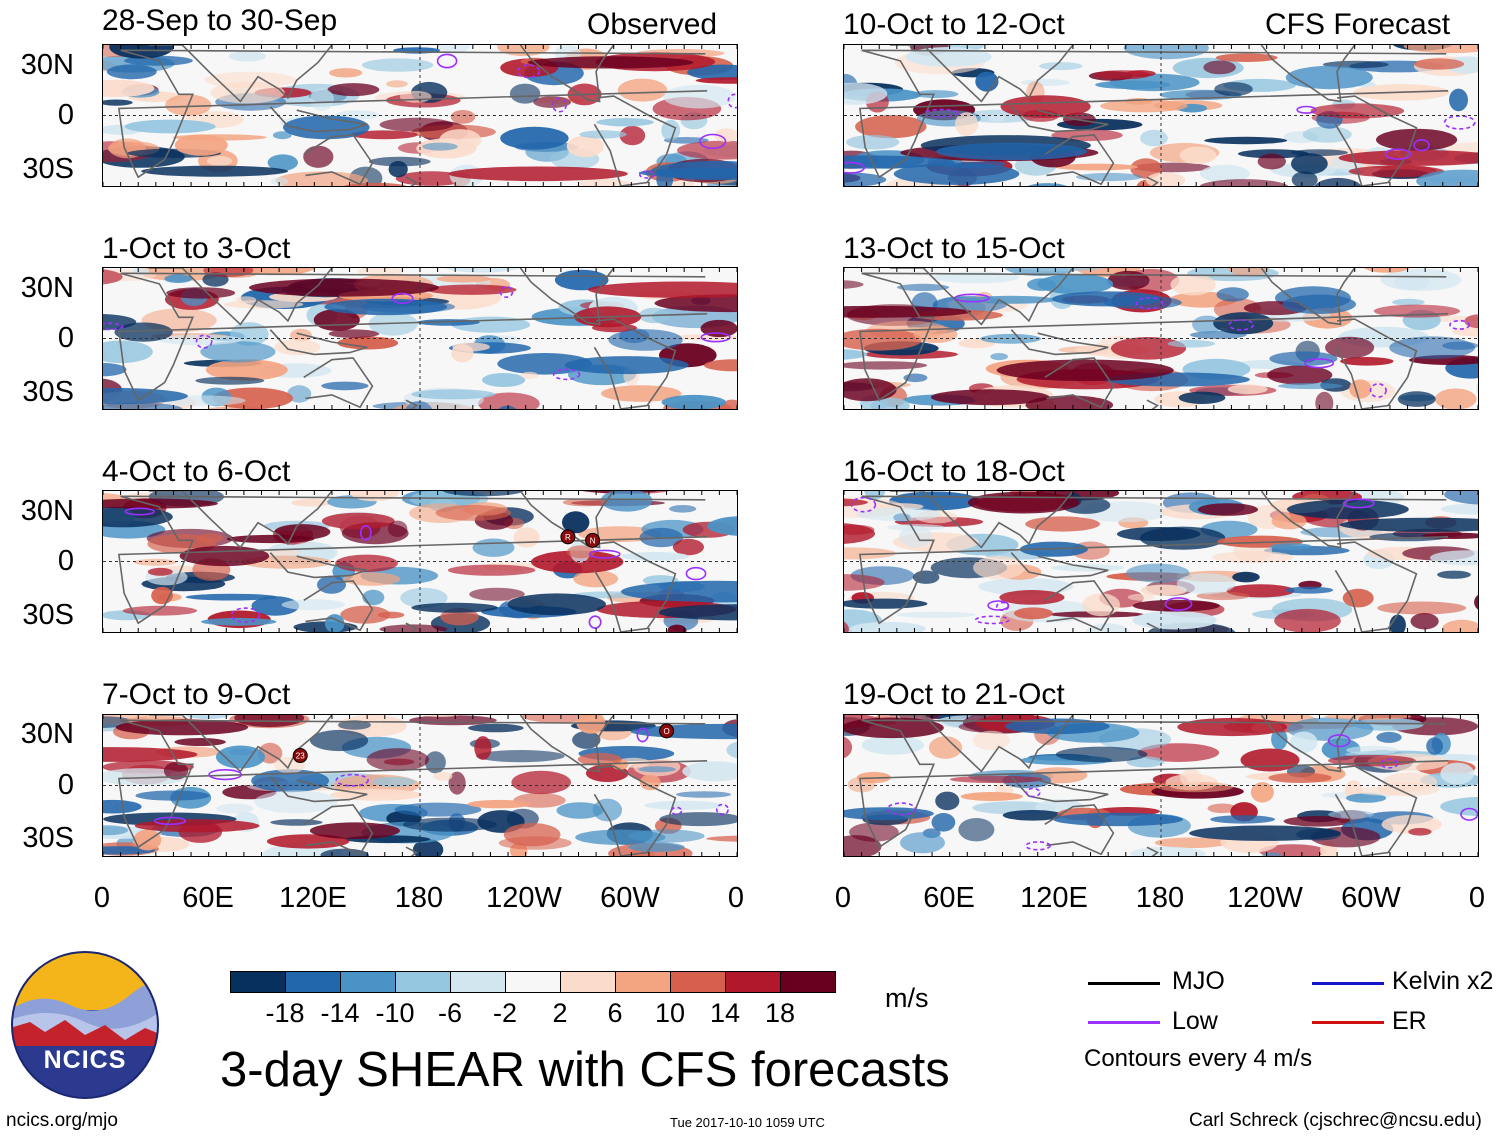  What do you see at coordinates (725, 1013) in the screenshot?
I see `colorbar-tick-8: 14` at bounding box center [725, 1013].